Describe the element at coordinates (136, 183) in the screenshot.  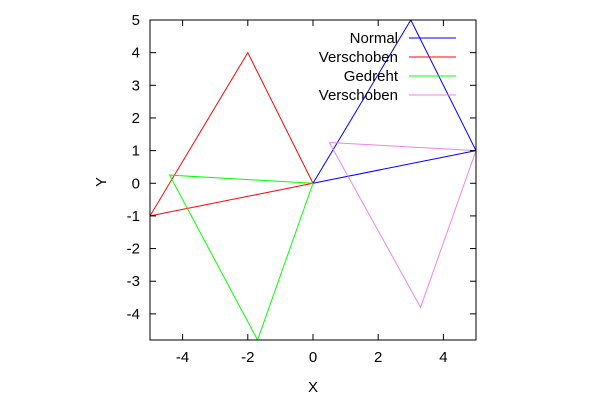
I see `y-tick-label: 0` at that location.